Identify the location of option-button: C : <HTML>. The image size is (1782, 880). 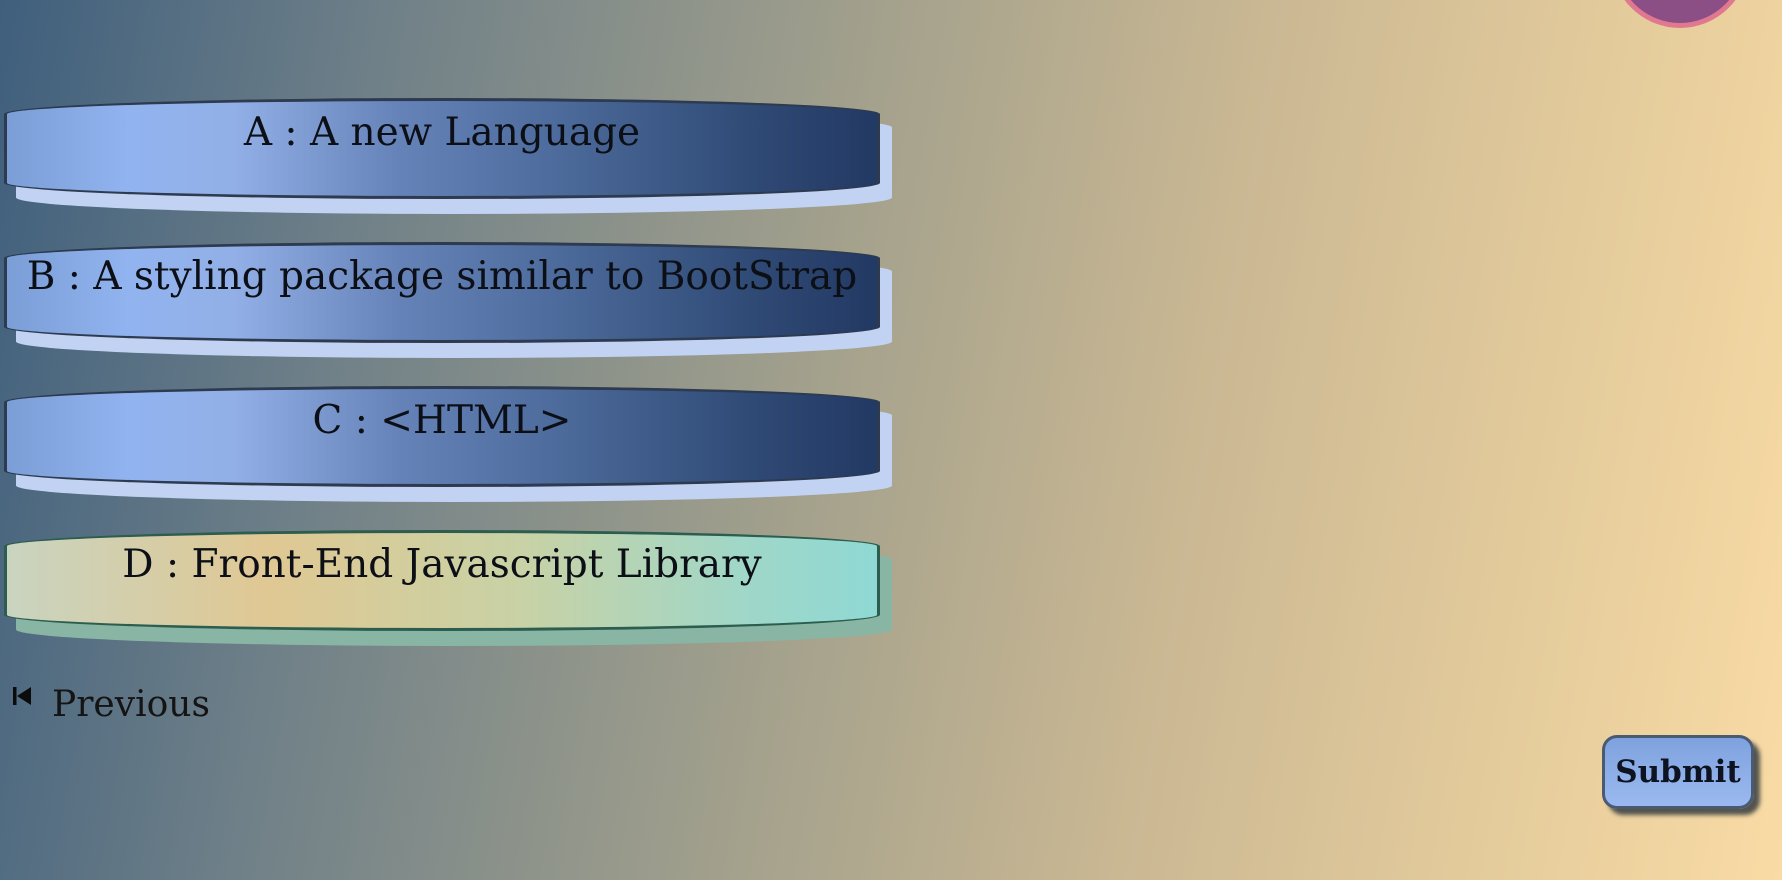
(442, 436).